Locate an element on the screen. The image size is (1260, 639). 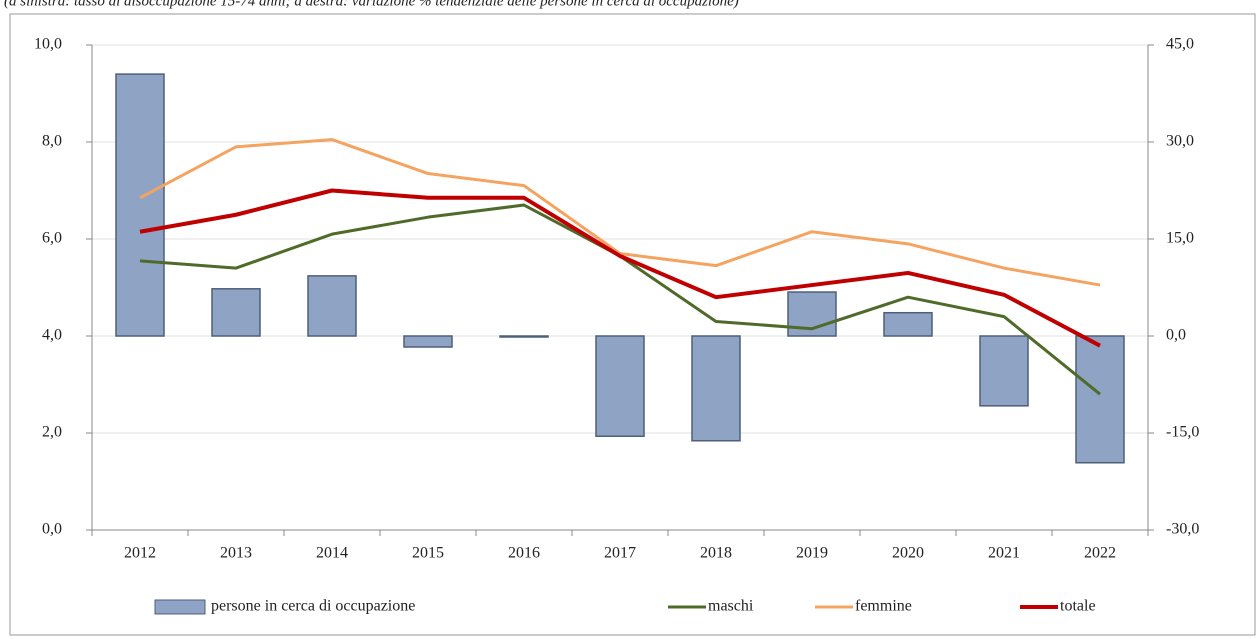
x-tick-label: 2015 is located at coordinates (428, 553).